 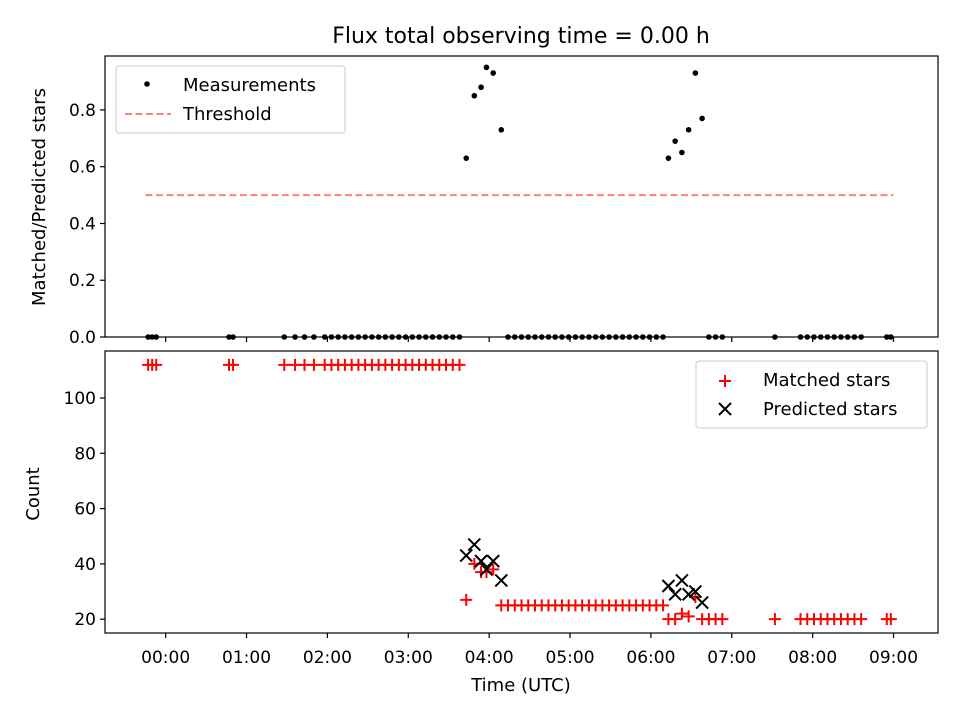 What do you see at coordinates (893, 658) in the screenshot?
I see `xtick-label: 09:00` at bounding box center [893, 658].